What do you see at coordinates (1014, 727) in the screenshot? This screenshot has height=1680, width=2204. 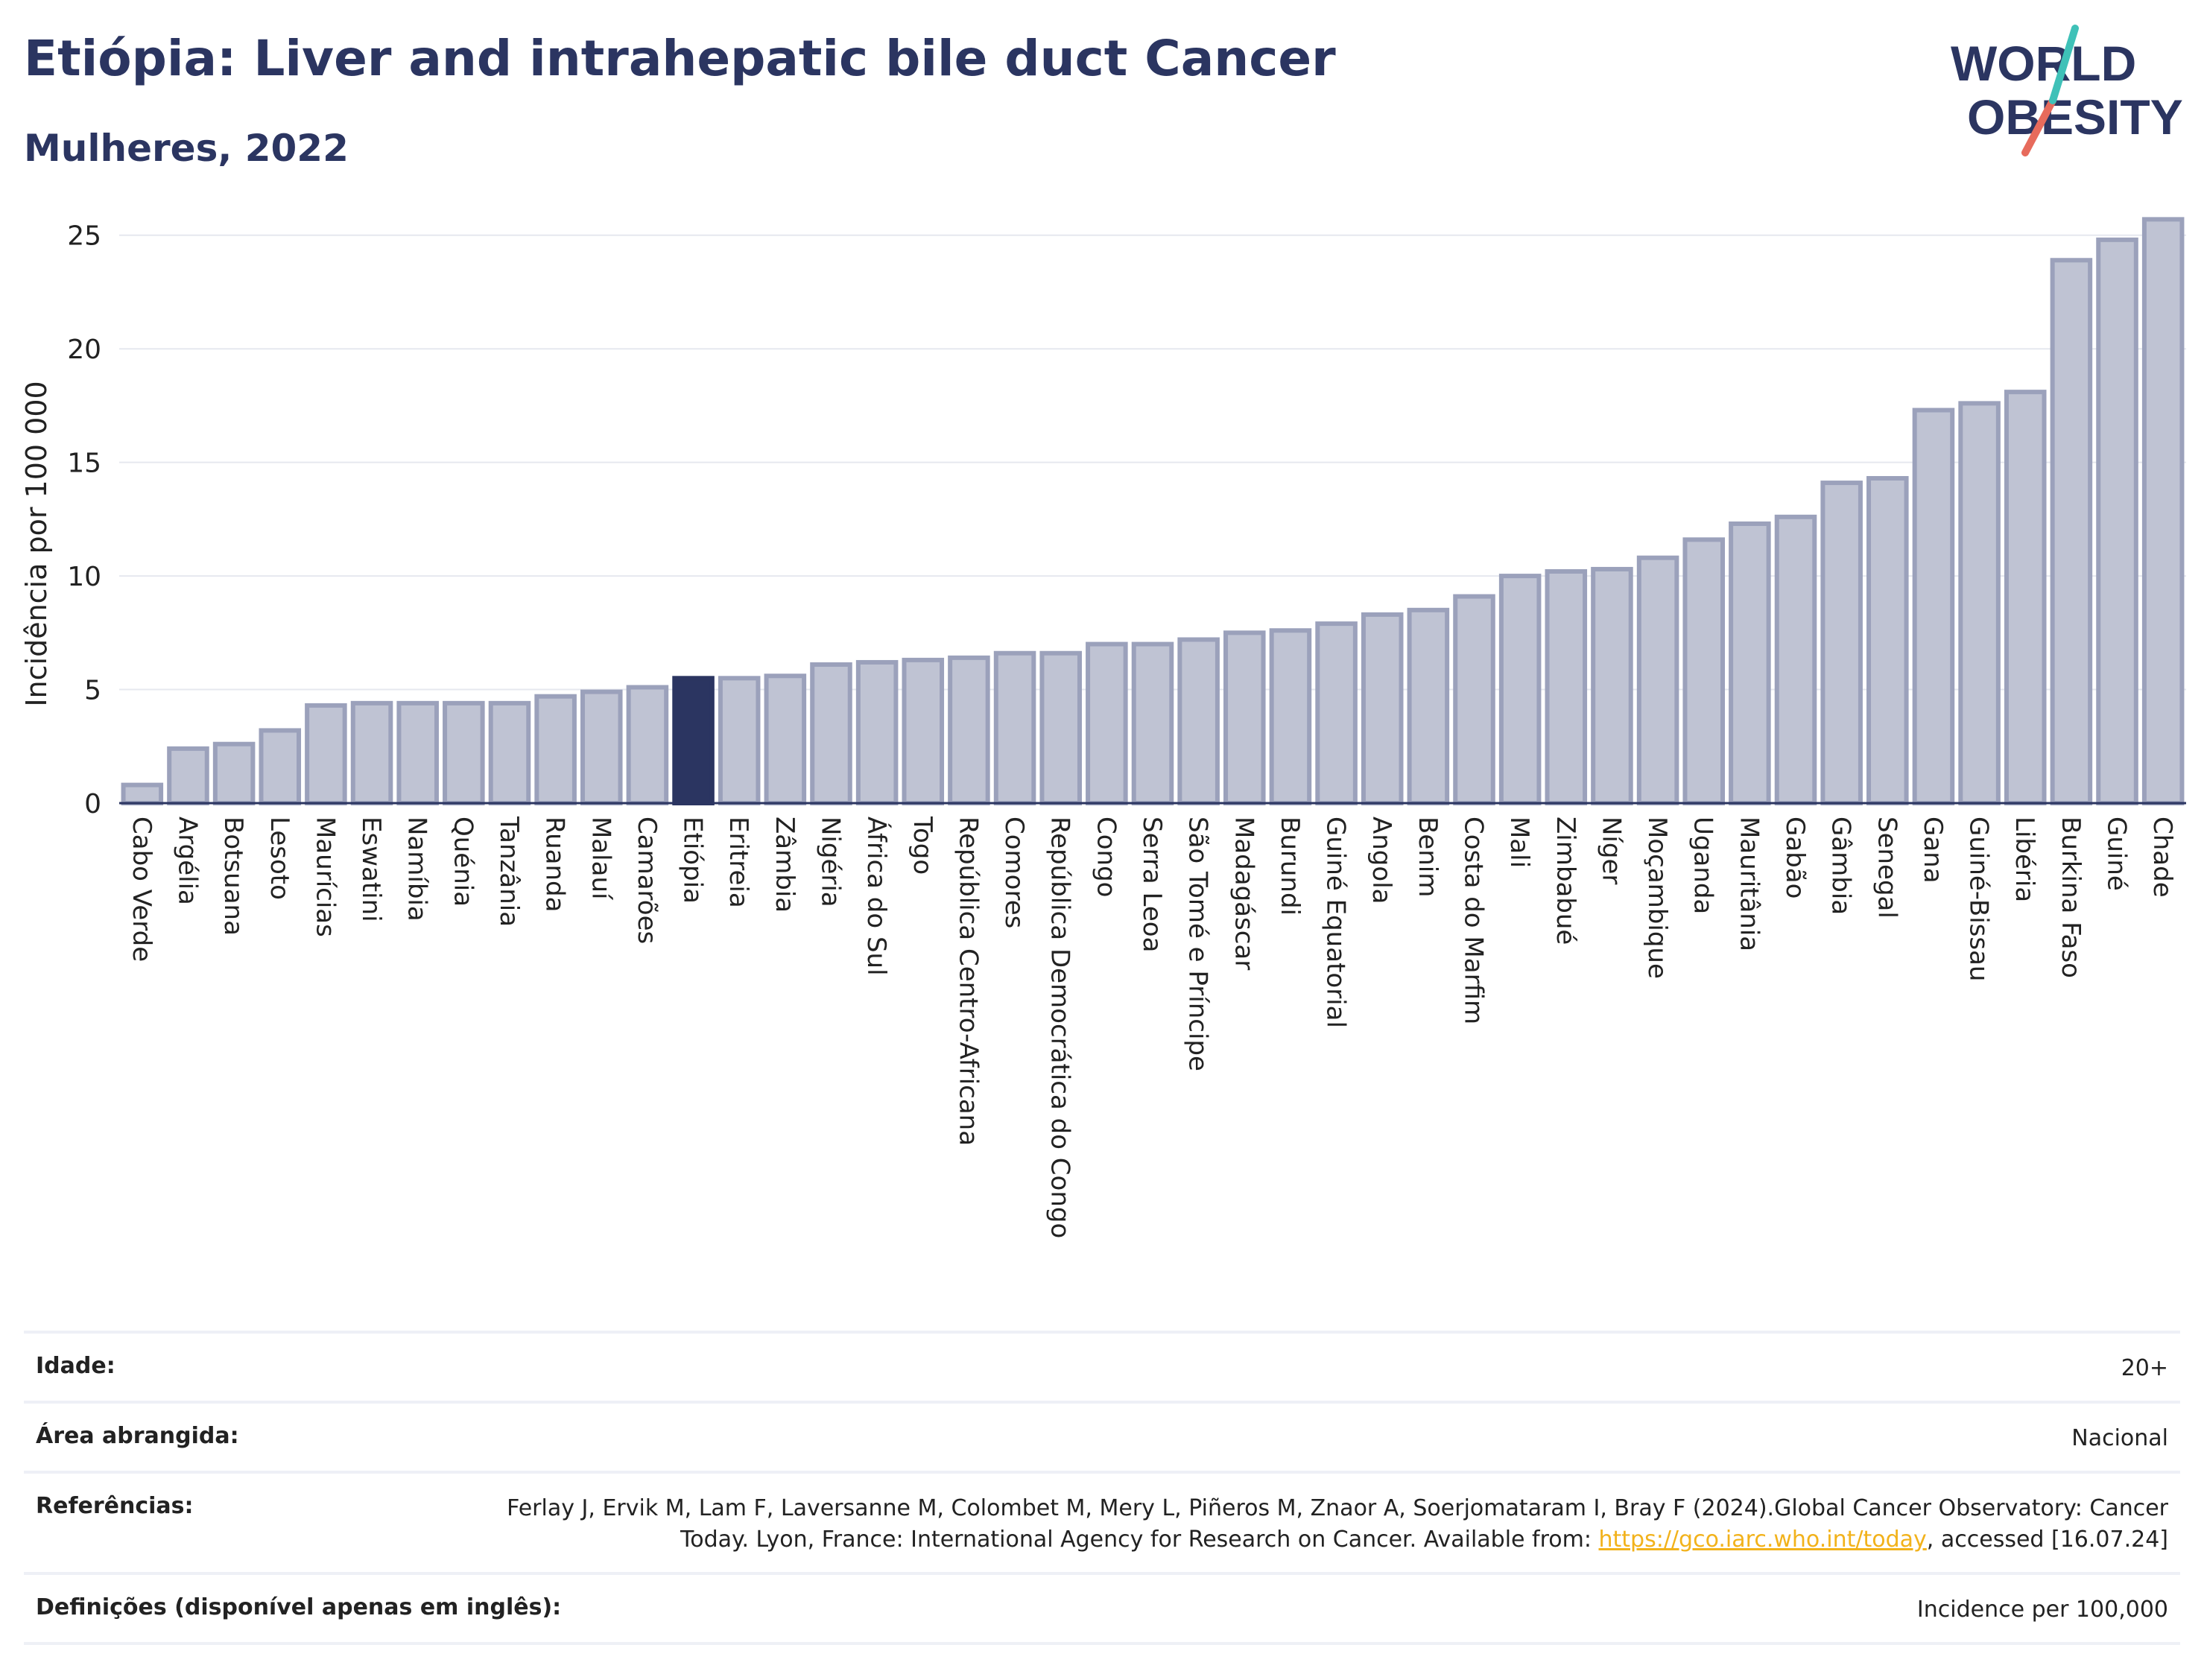 I see `bar-comores` at bounding box center [1014, 727].